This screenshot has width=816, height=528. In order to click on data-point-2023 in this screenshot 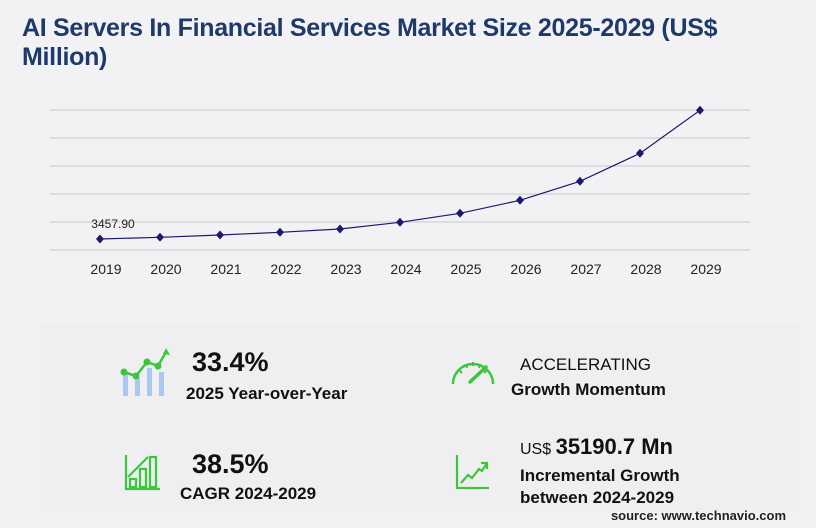, I will do `click(340, 229)`.